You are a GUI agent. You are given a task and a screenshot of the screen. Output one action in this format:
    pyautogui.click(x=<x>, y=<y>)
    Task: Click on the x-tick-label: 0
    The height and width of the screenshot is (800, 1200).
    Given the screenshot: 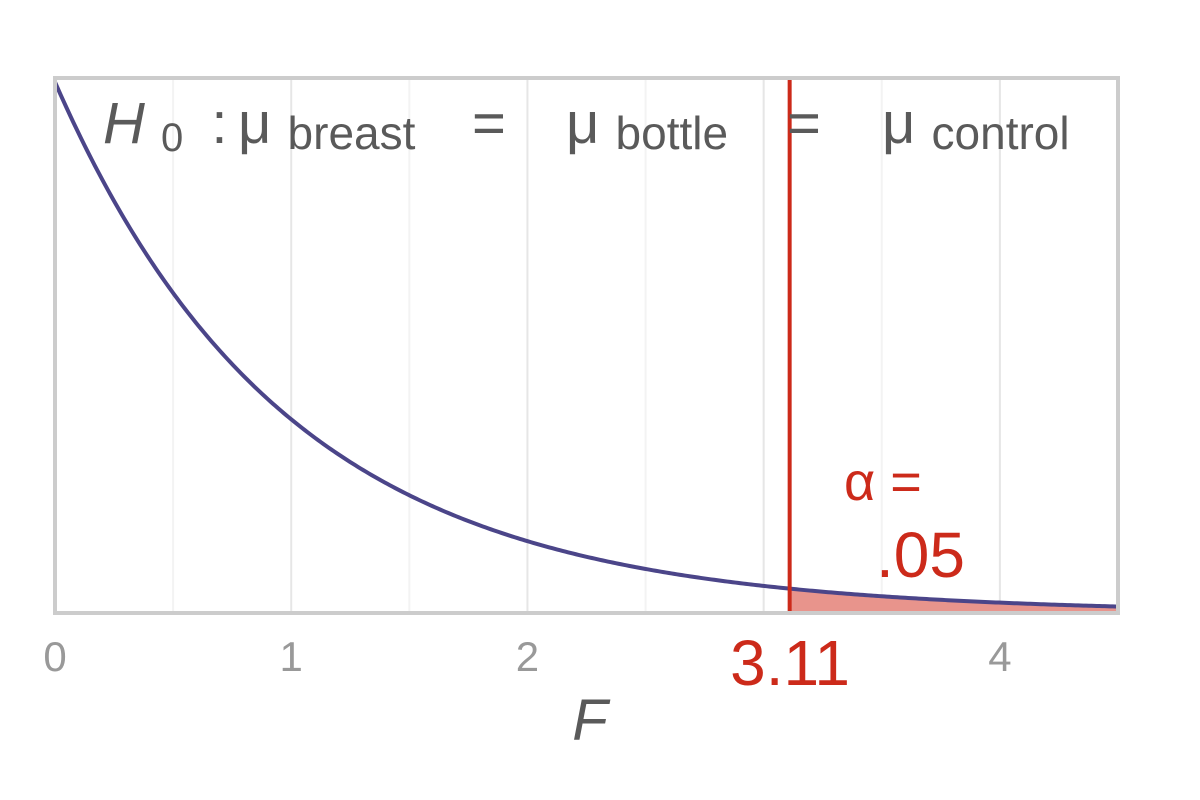 What is the action you would take?
    pyautogui.click(x=54, y=656)
    